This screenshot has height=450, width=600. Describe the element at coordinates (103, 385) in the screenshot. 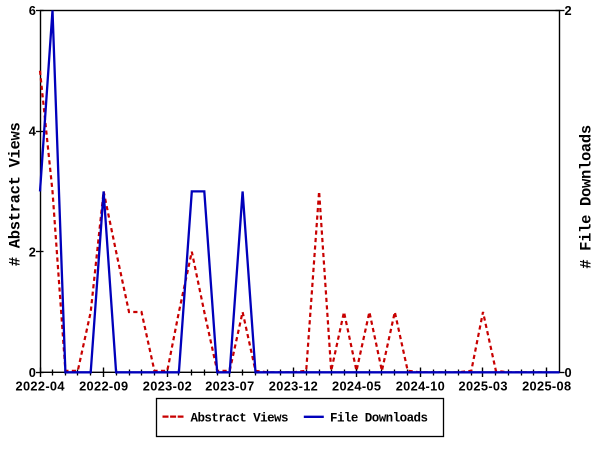

I see `svg-text: 2022-09` at that location.